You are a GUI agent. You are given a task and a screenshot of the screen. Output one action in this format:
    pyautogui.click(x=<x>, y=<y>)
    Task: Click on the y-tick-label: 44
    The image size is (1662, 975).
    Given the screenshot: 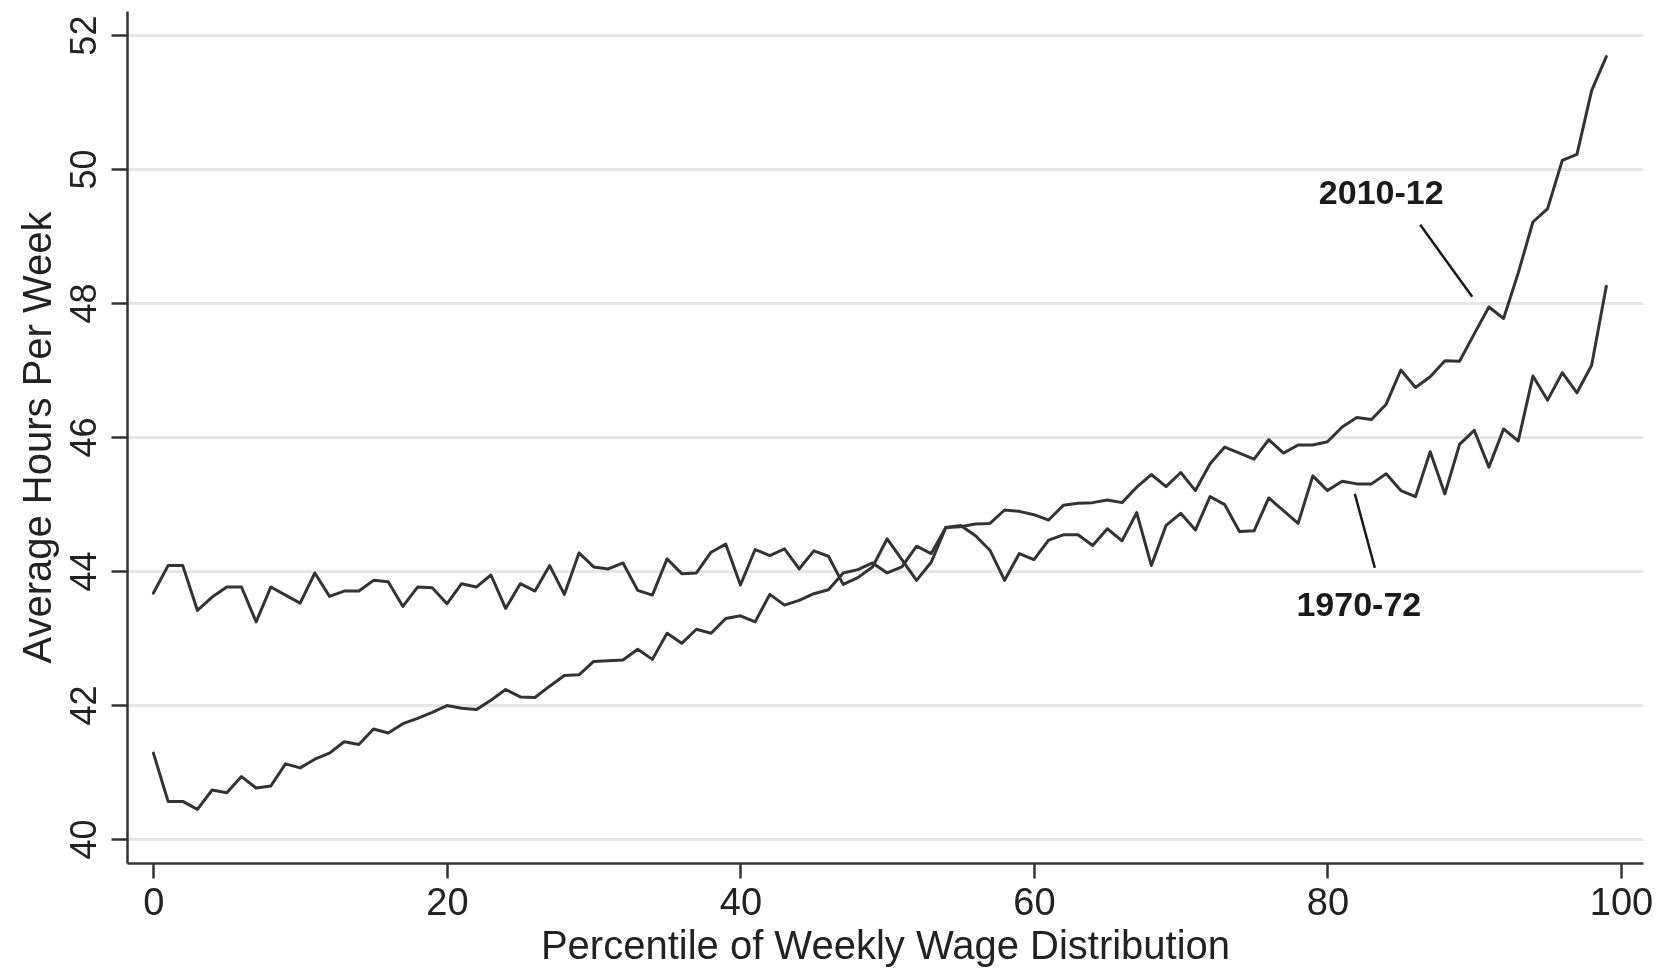 What is the action you would take?
    pyautogui.click(x=83, y=571)
    